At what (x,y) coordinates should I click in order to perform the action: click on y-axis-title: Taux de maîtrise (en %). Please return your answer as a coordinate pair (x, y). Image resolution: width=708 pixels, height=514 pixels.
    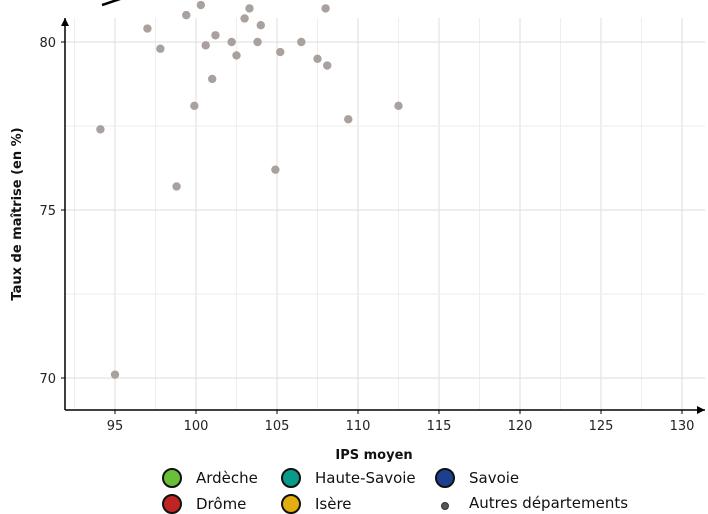
    Looking at the image, I should click on (17, 213).